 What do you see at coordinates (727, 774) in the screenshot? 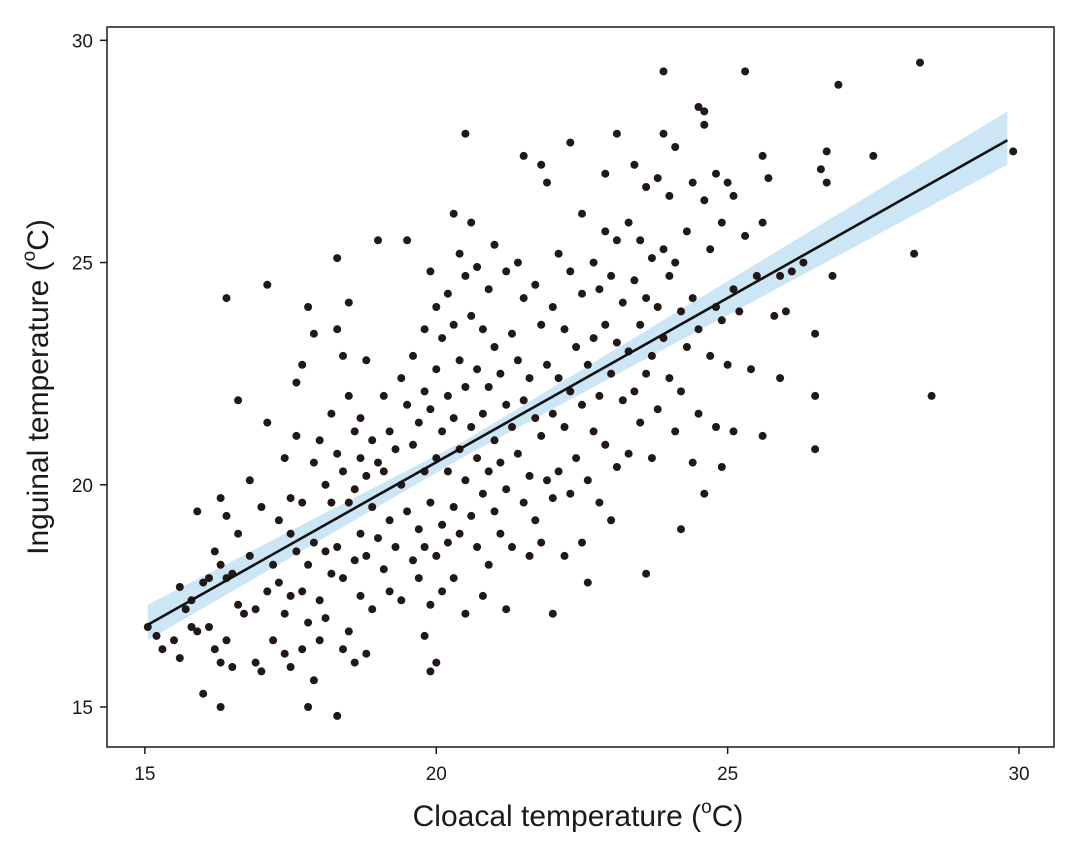
I see `x-tick-label: 25` at bounding box center [727, 774].